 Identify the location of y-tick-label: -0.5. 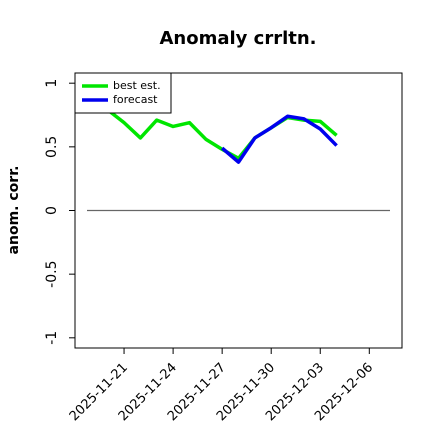
(52, 273).